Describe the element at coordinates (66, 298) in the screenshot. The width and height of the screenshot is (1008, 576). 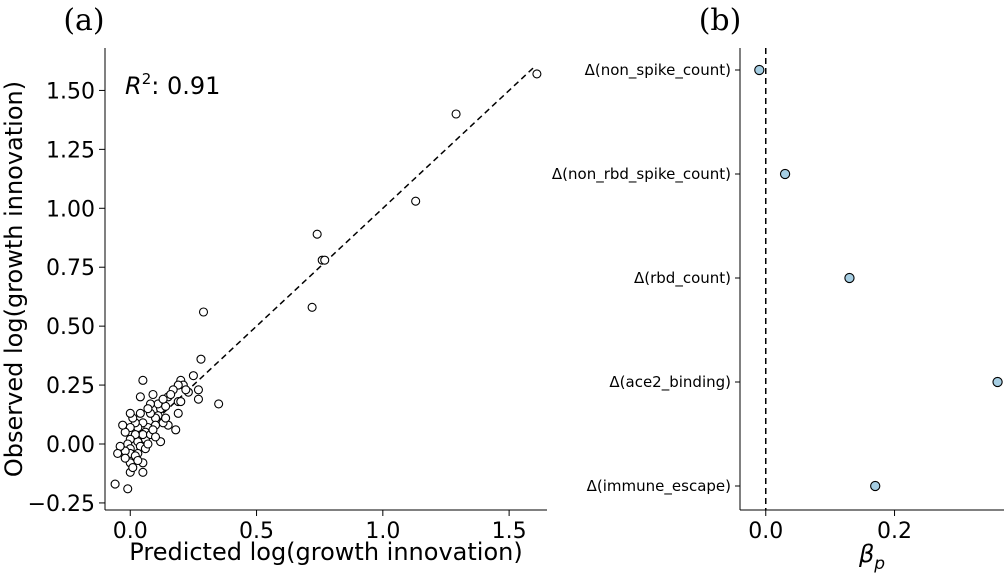
I see `a-y-ticks: −0.25 0.00 0.25 0.50 0.75 1.00 1.25 1.50` at that location.